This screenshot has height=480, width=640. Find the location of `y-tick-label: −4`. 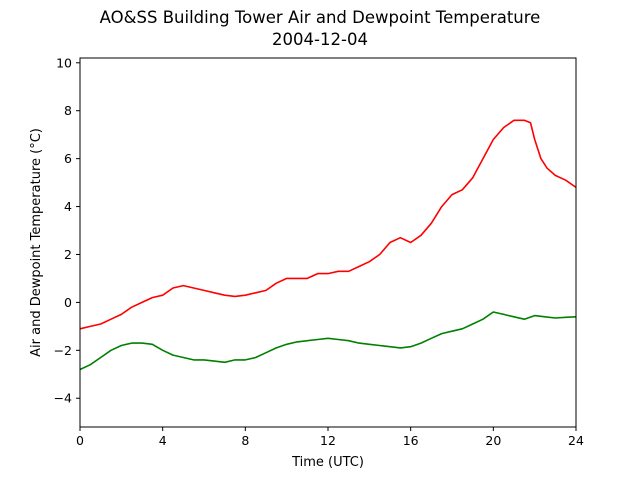

y-tick-label: −4 is located at coordinates (63, 398).